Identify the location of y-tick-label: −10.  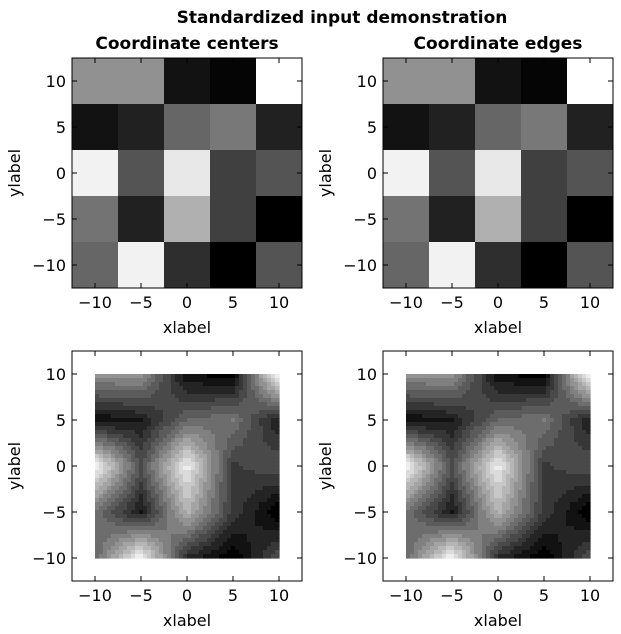
(360, 265).